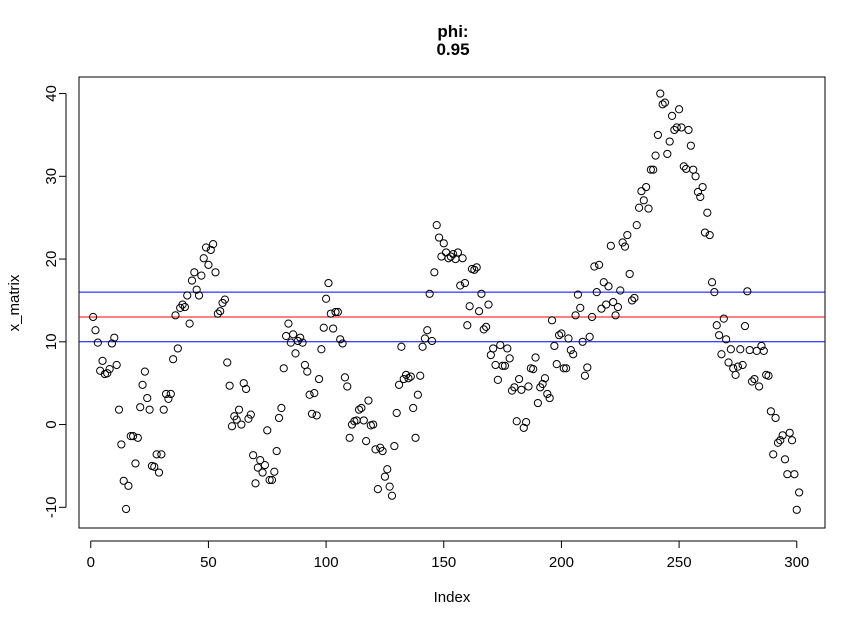 This screenshot has width=866, height=627. Describe the element at coordinates (51, 93) in the screenshot. I see `y-tick-label: 40` at that location.